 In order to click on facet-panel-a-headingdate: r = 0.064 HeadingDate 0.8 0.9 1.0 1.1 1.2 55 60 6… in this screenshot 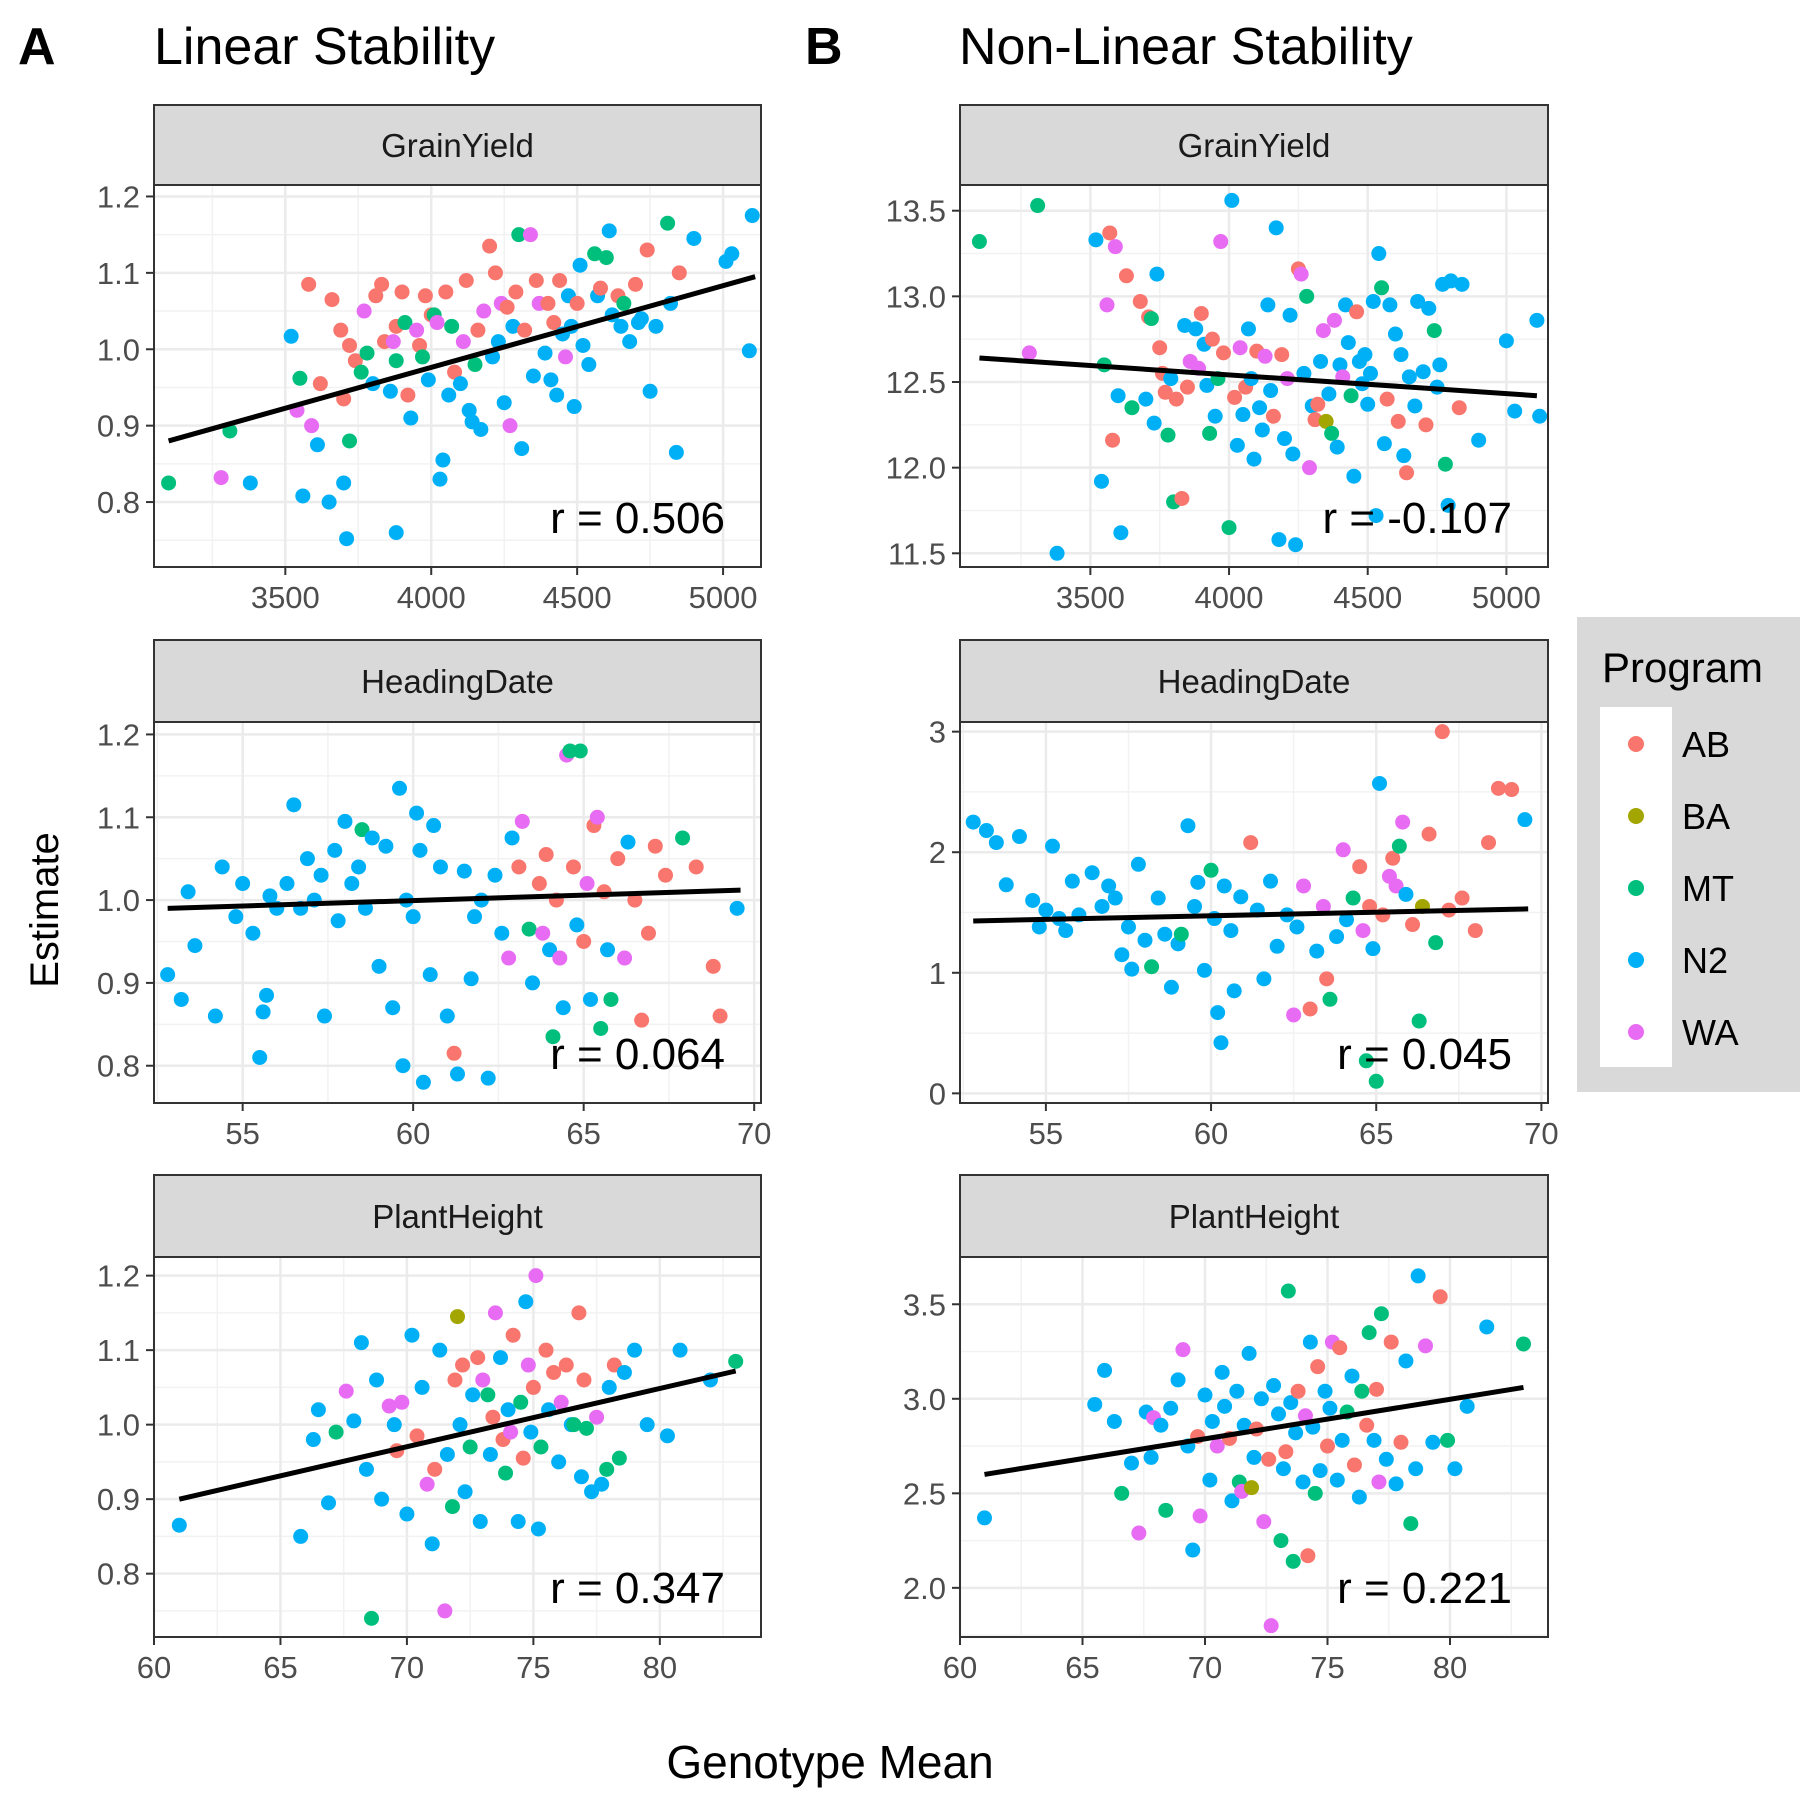, I will do `click(434, 895)`.